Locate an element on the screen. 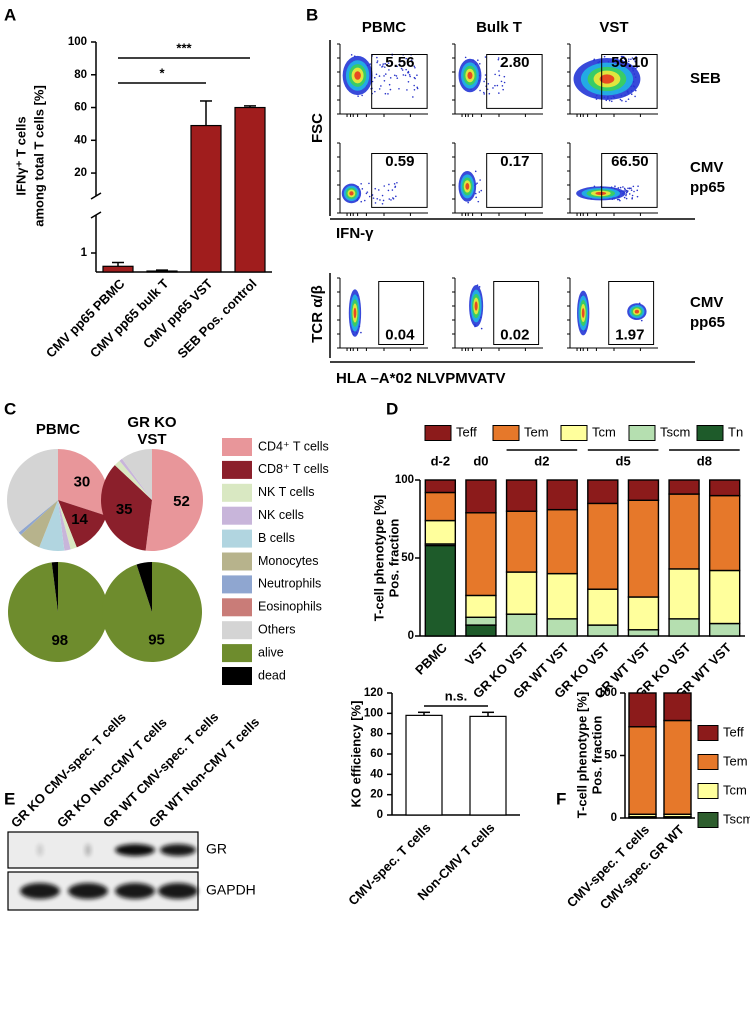  legend-label: NK T cells is located at coordinates (286, 492).